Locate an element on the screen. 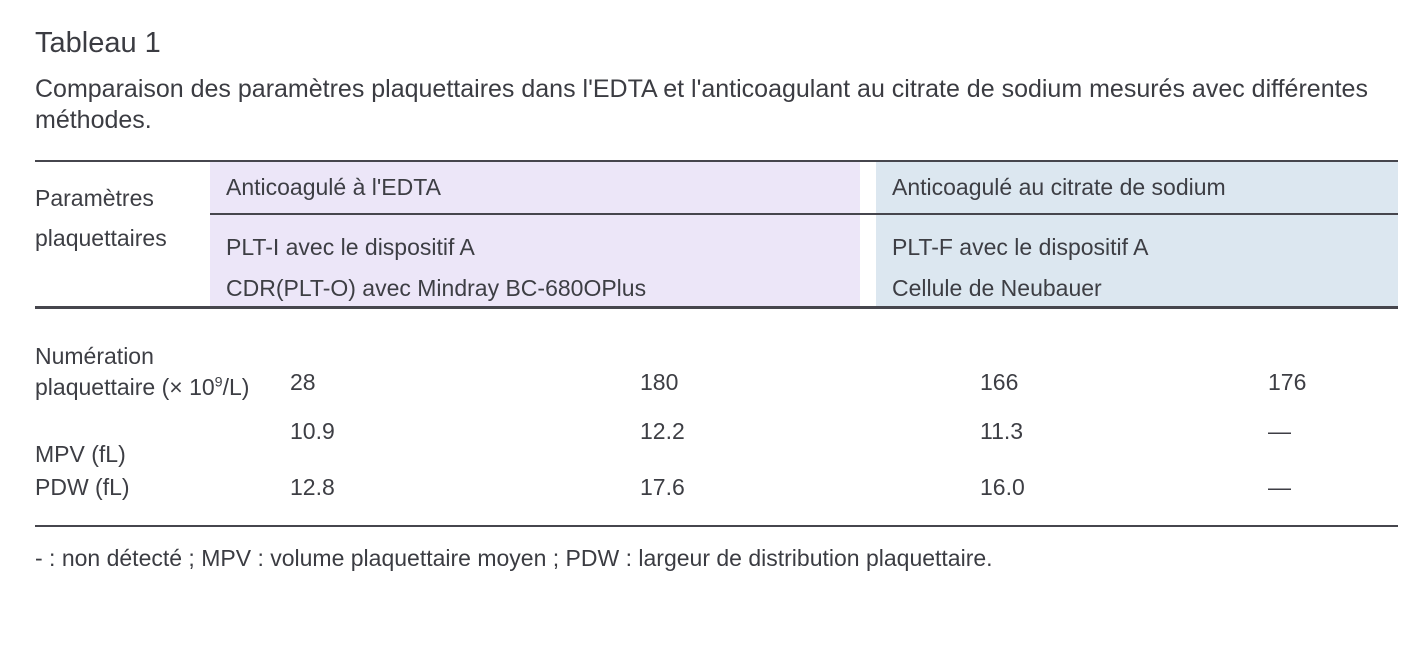 This screenshot has height=659, width=1416. edta-method-1: PLT-I avec le dispositif A is located at coordinates (350, 247).